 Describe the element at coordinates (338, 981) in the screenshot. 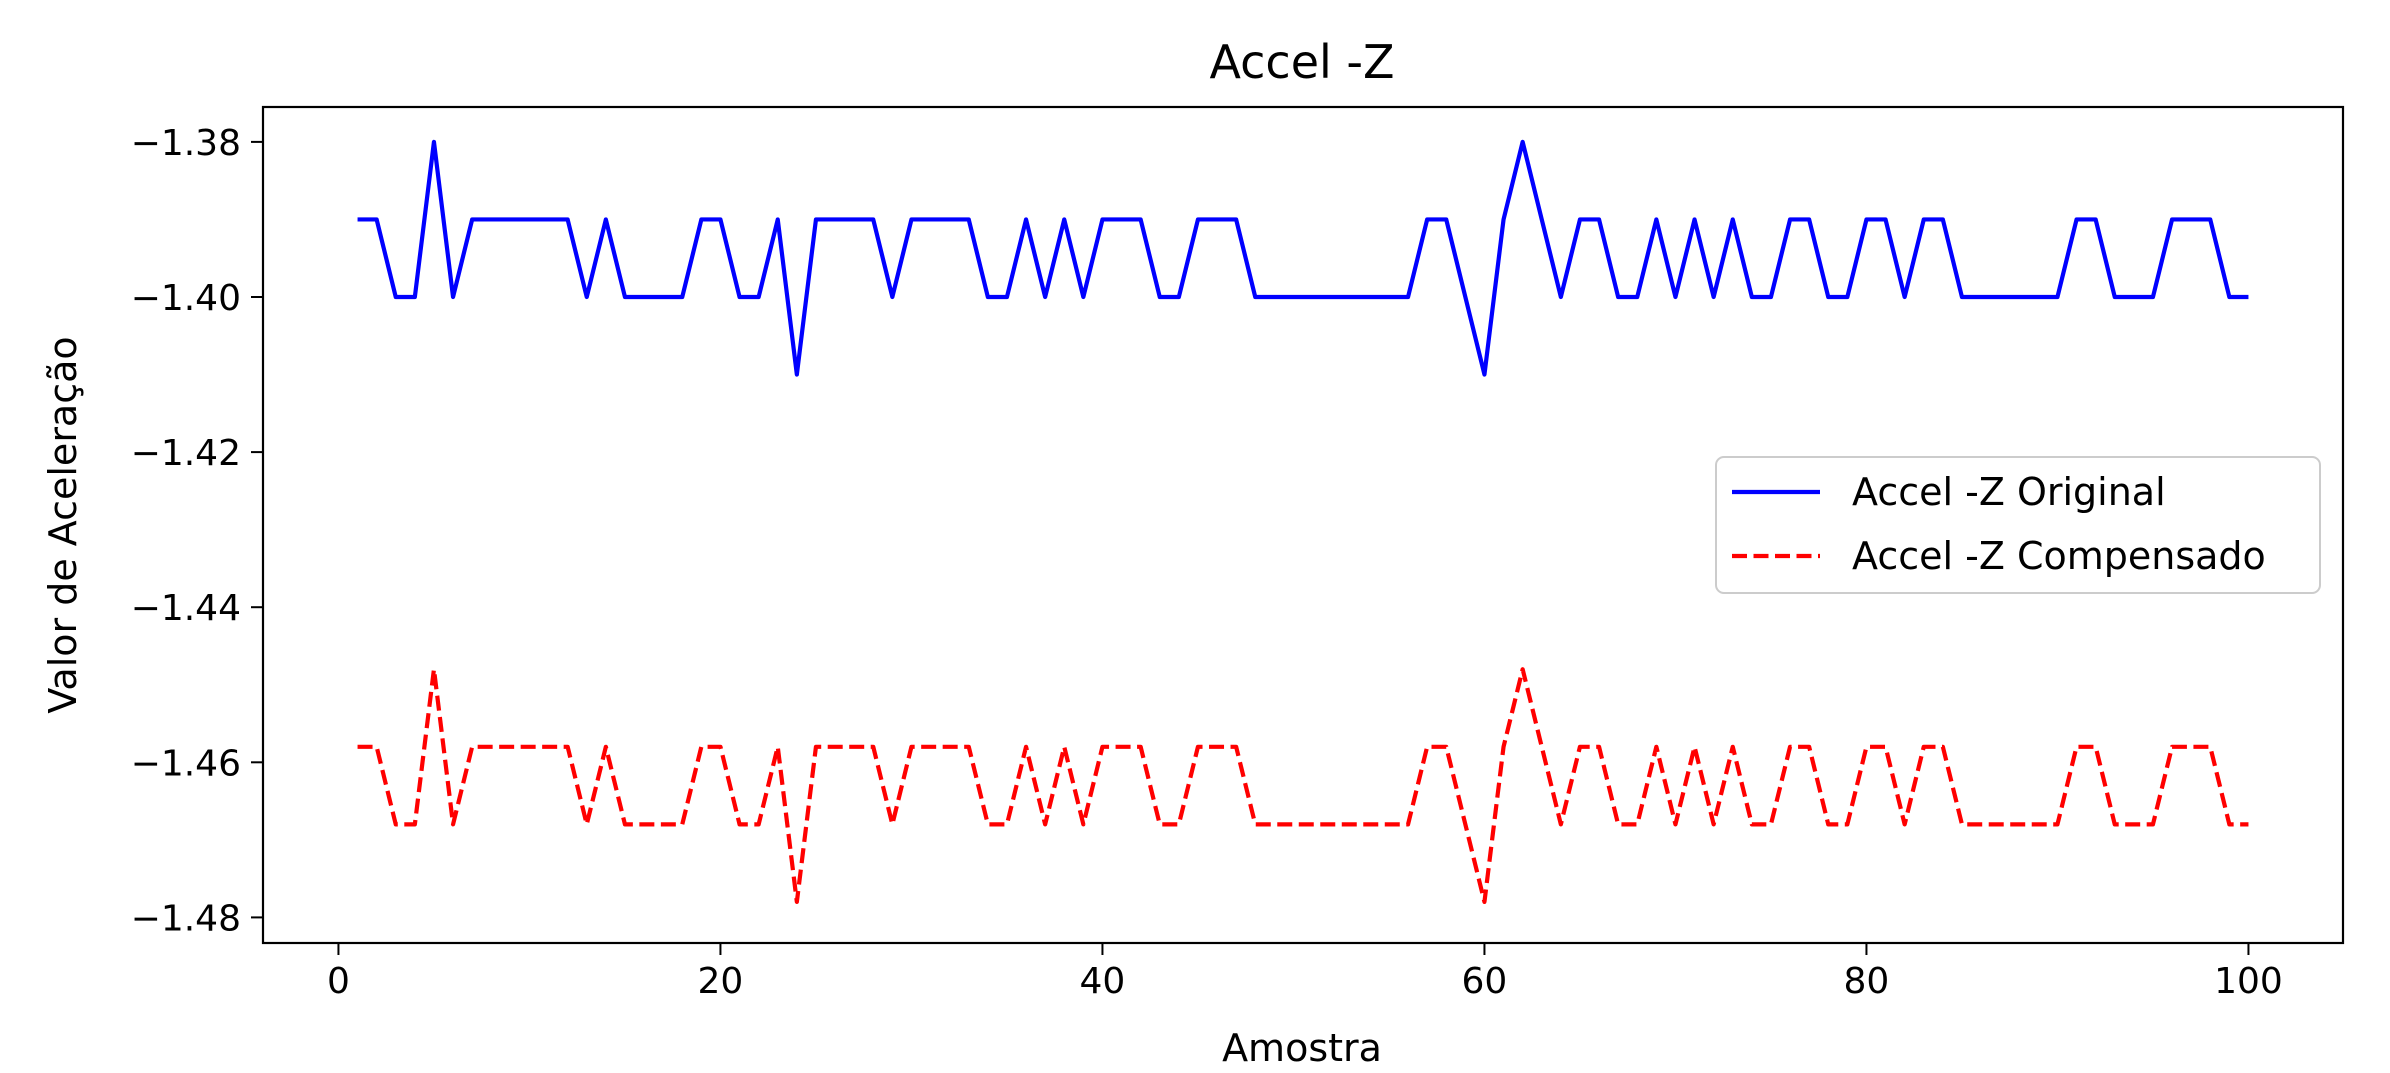

I see `x-tick-label: 0` at that location.